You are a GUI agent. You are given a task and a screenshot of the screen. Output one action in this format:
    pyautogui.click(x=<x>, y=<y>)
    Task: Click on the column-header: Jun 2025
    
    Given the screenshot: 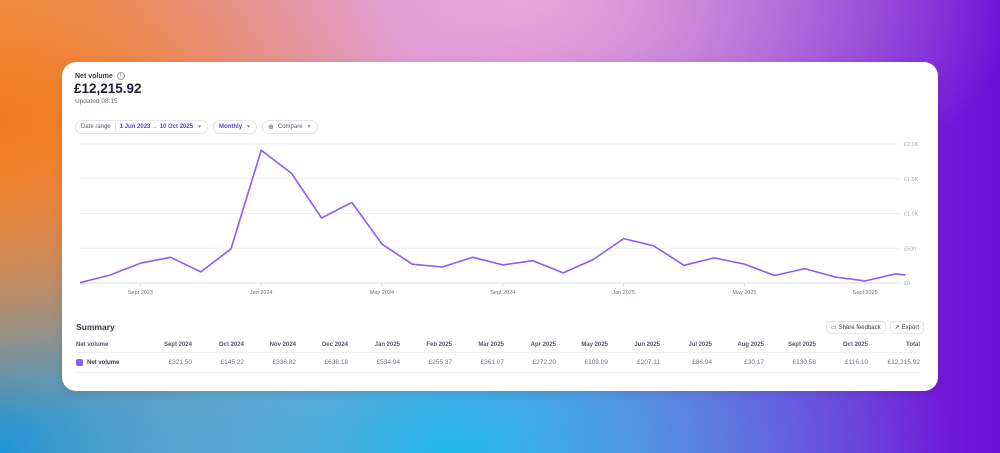 What is the action you would take?
    pyautogui.click(x=634, y=345)
    